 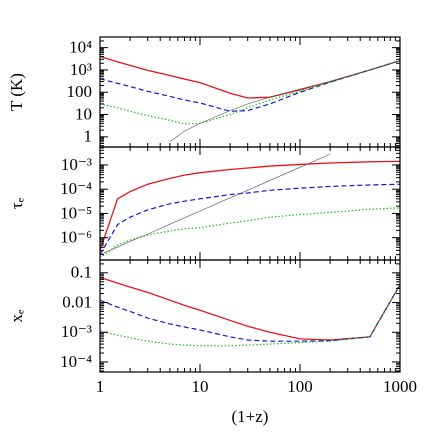 I want to click on y-tick-label: 10⁻⁶, so click(x=76, y=237).